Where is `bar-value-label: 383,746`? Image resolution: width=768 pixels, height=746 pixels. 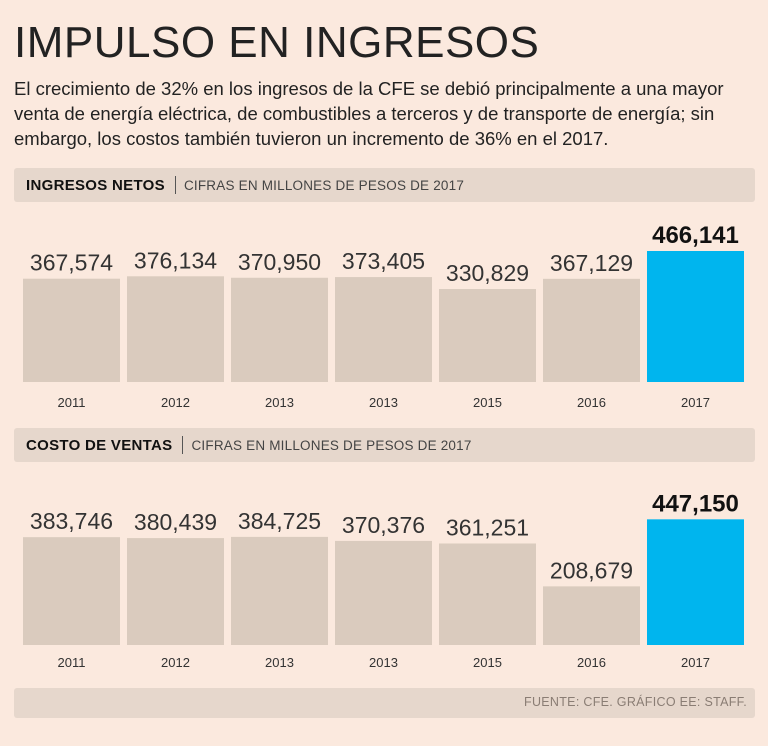 bar-value-label: 383,746 is located at coordinates (71, 521).